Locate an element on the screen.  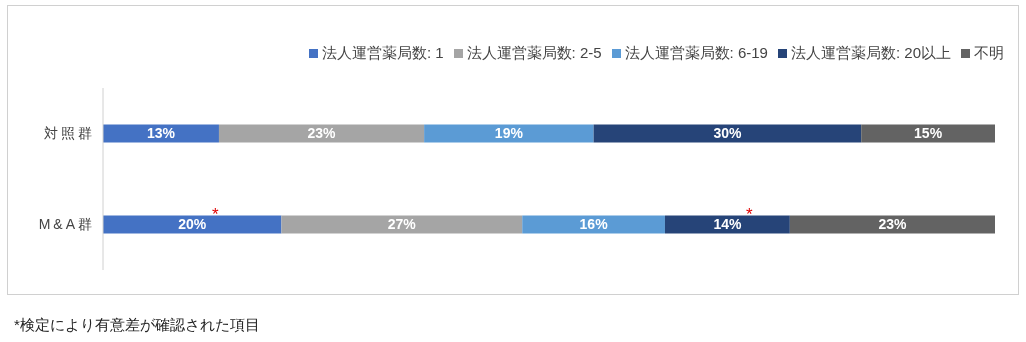
data-label: 16% is located at coordinates (594, 224).